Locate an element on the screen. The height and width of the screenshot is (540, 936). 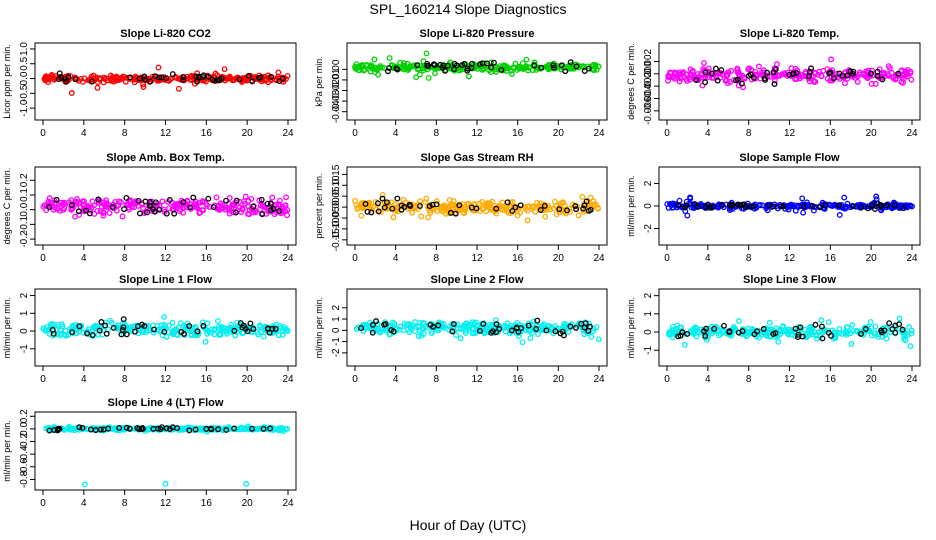
y-tick-label: 0.00 is located at coordinates (336, 207).